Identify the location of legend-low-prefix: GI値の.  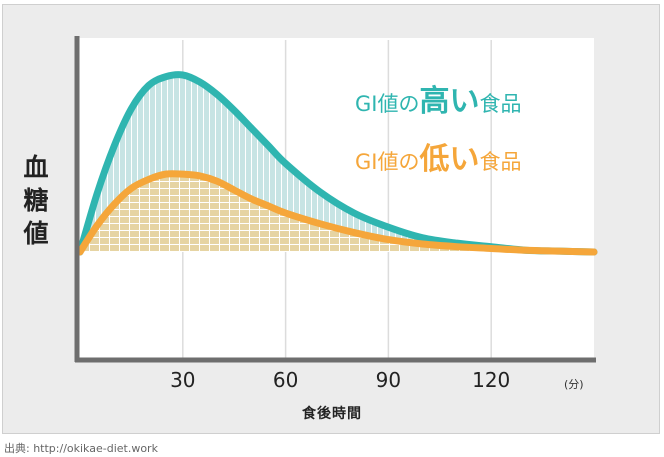
(387, 162).